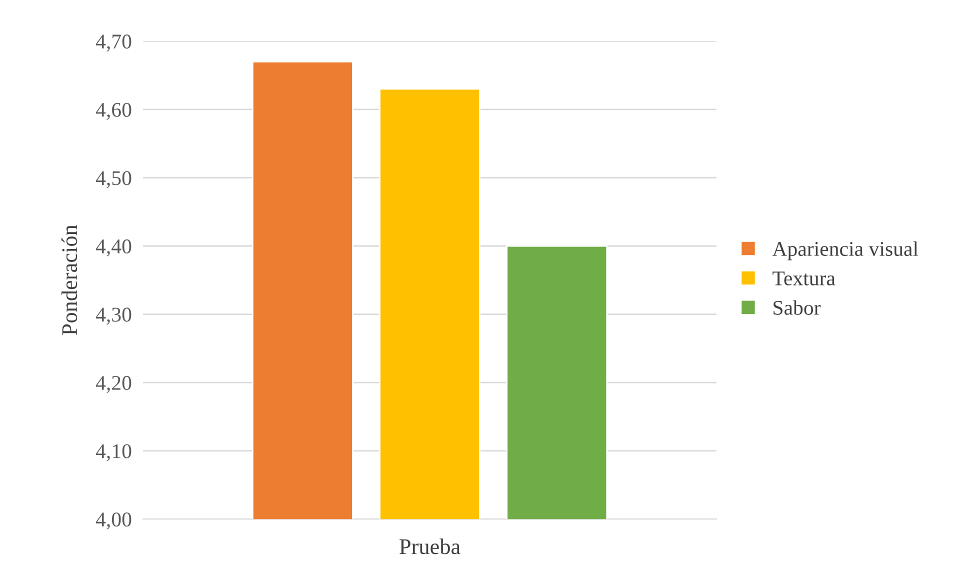 The height and width of the screenshot is (580, 954). I want to click on x-axis-title: Prueba, so click(430, 546).